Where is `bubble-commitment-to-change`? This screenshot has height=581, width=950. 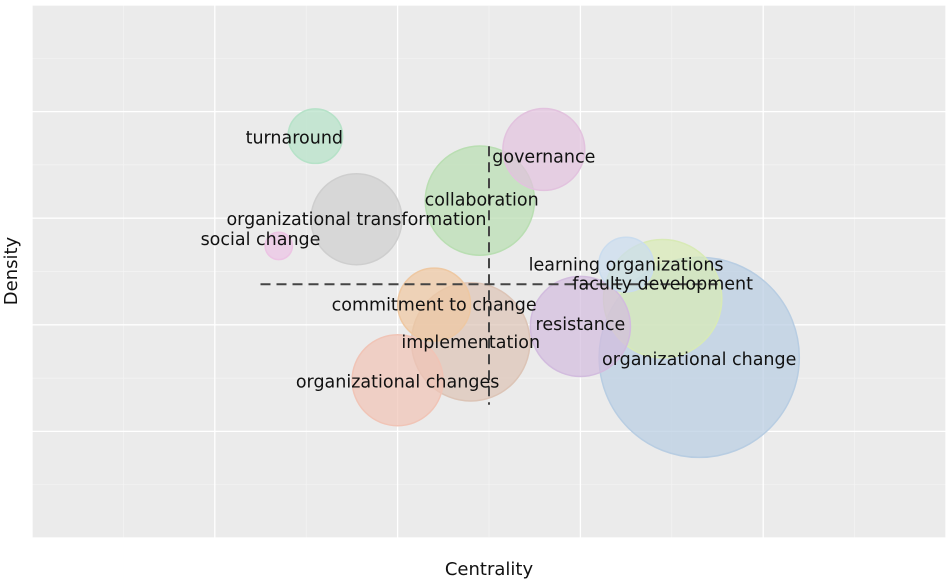 bubble-commitment-to-change is located at coordinates (434, 304).